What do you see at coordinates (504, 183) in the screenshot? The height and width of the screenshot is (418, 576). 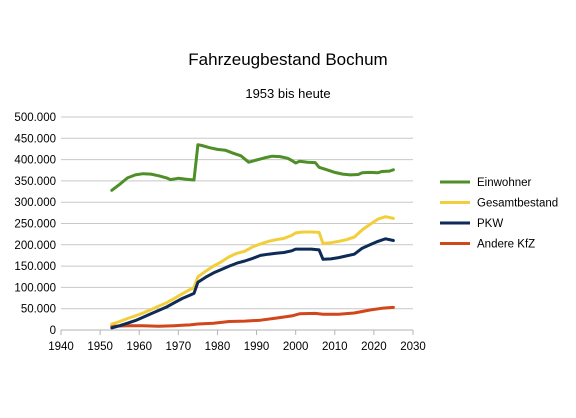 I see `legend-label: Einwohner` at bounding box center [504, 183].